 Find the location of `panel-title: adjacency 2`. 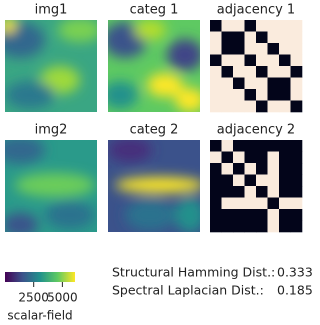

panel-title: adjacency 2 is located at coordinates (256, 130).